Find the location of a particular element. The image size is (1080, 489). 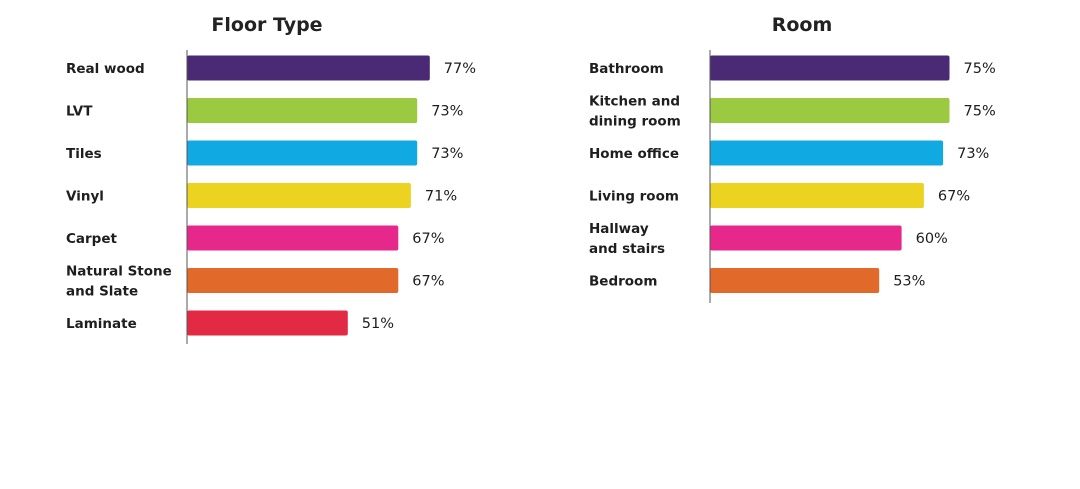

category-label: Natural Stone and Slate is located at coordinates (119, 282).